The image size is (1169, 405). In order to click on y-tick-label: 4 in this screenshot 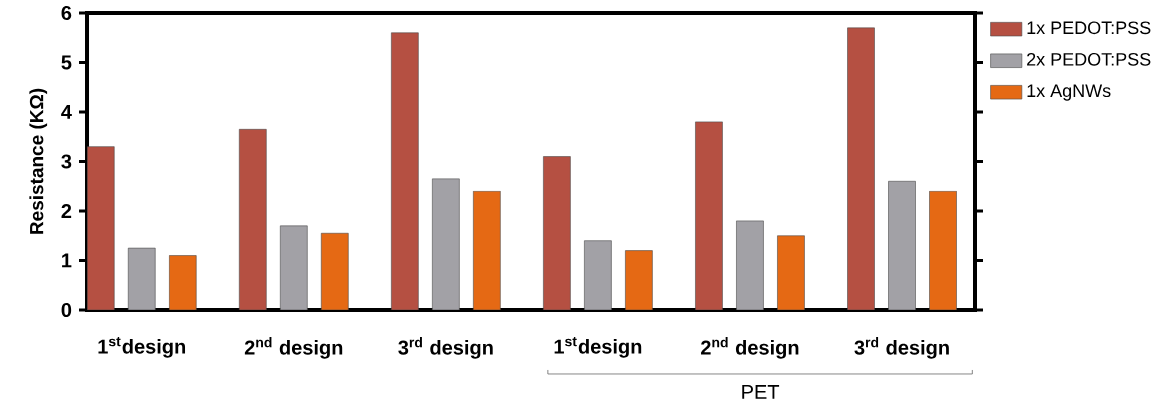, I will do `click(66, 112)`.